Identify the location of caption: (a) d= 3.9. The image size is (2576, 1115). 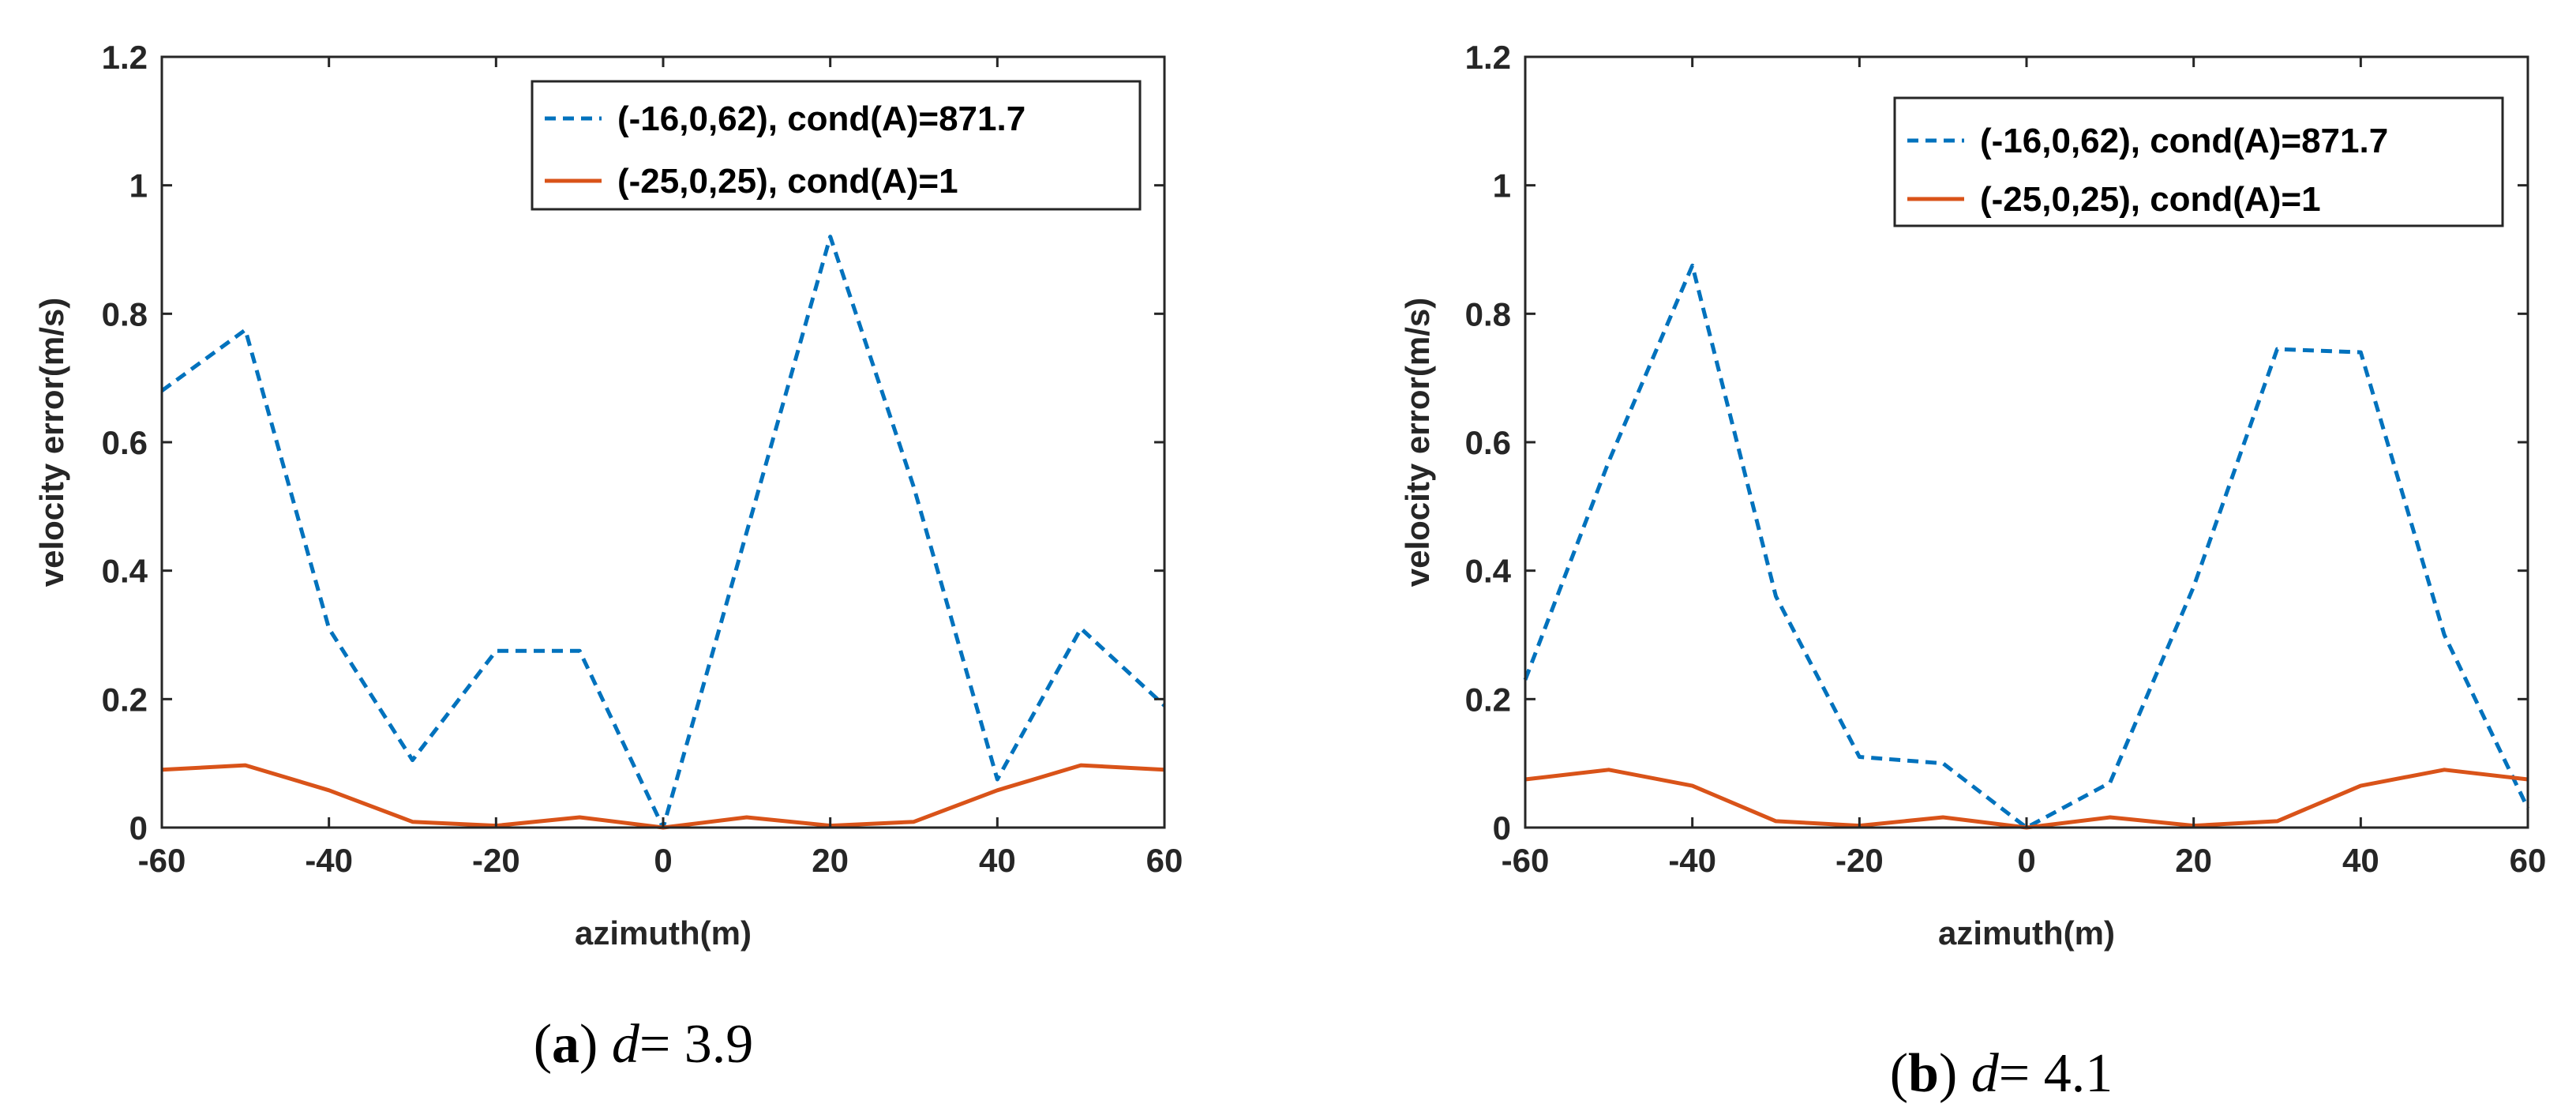
(644, 1045).